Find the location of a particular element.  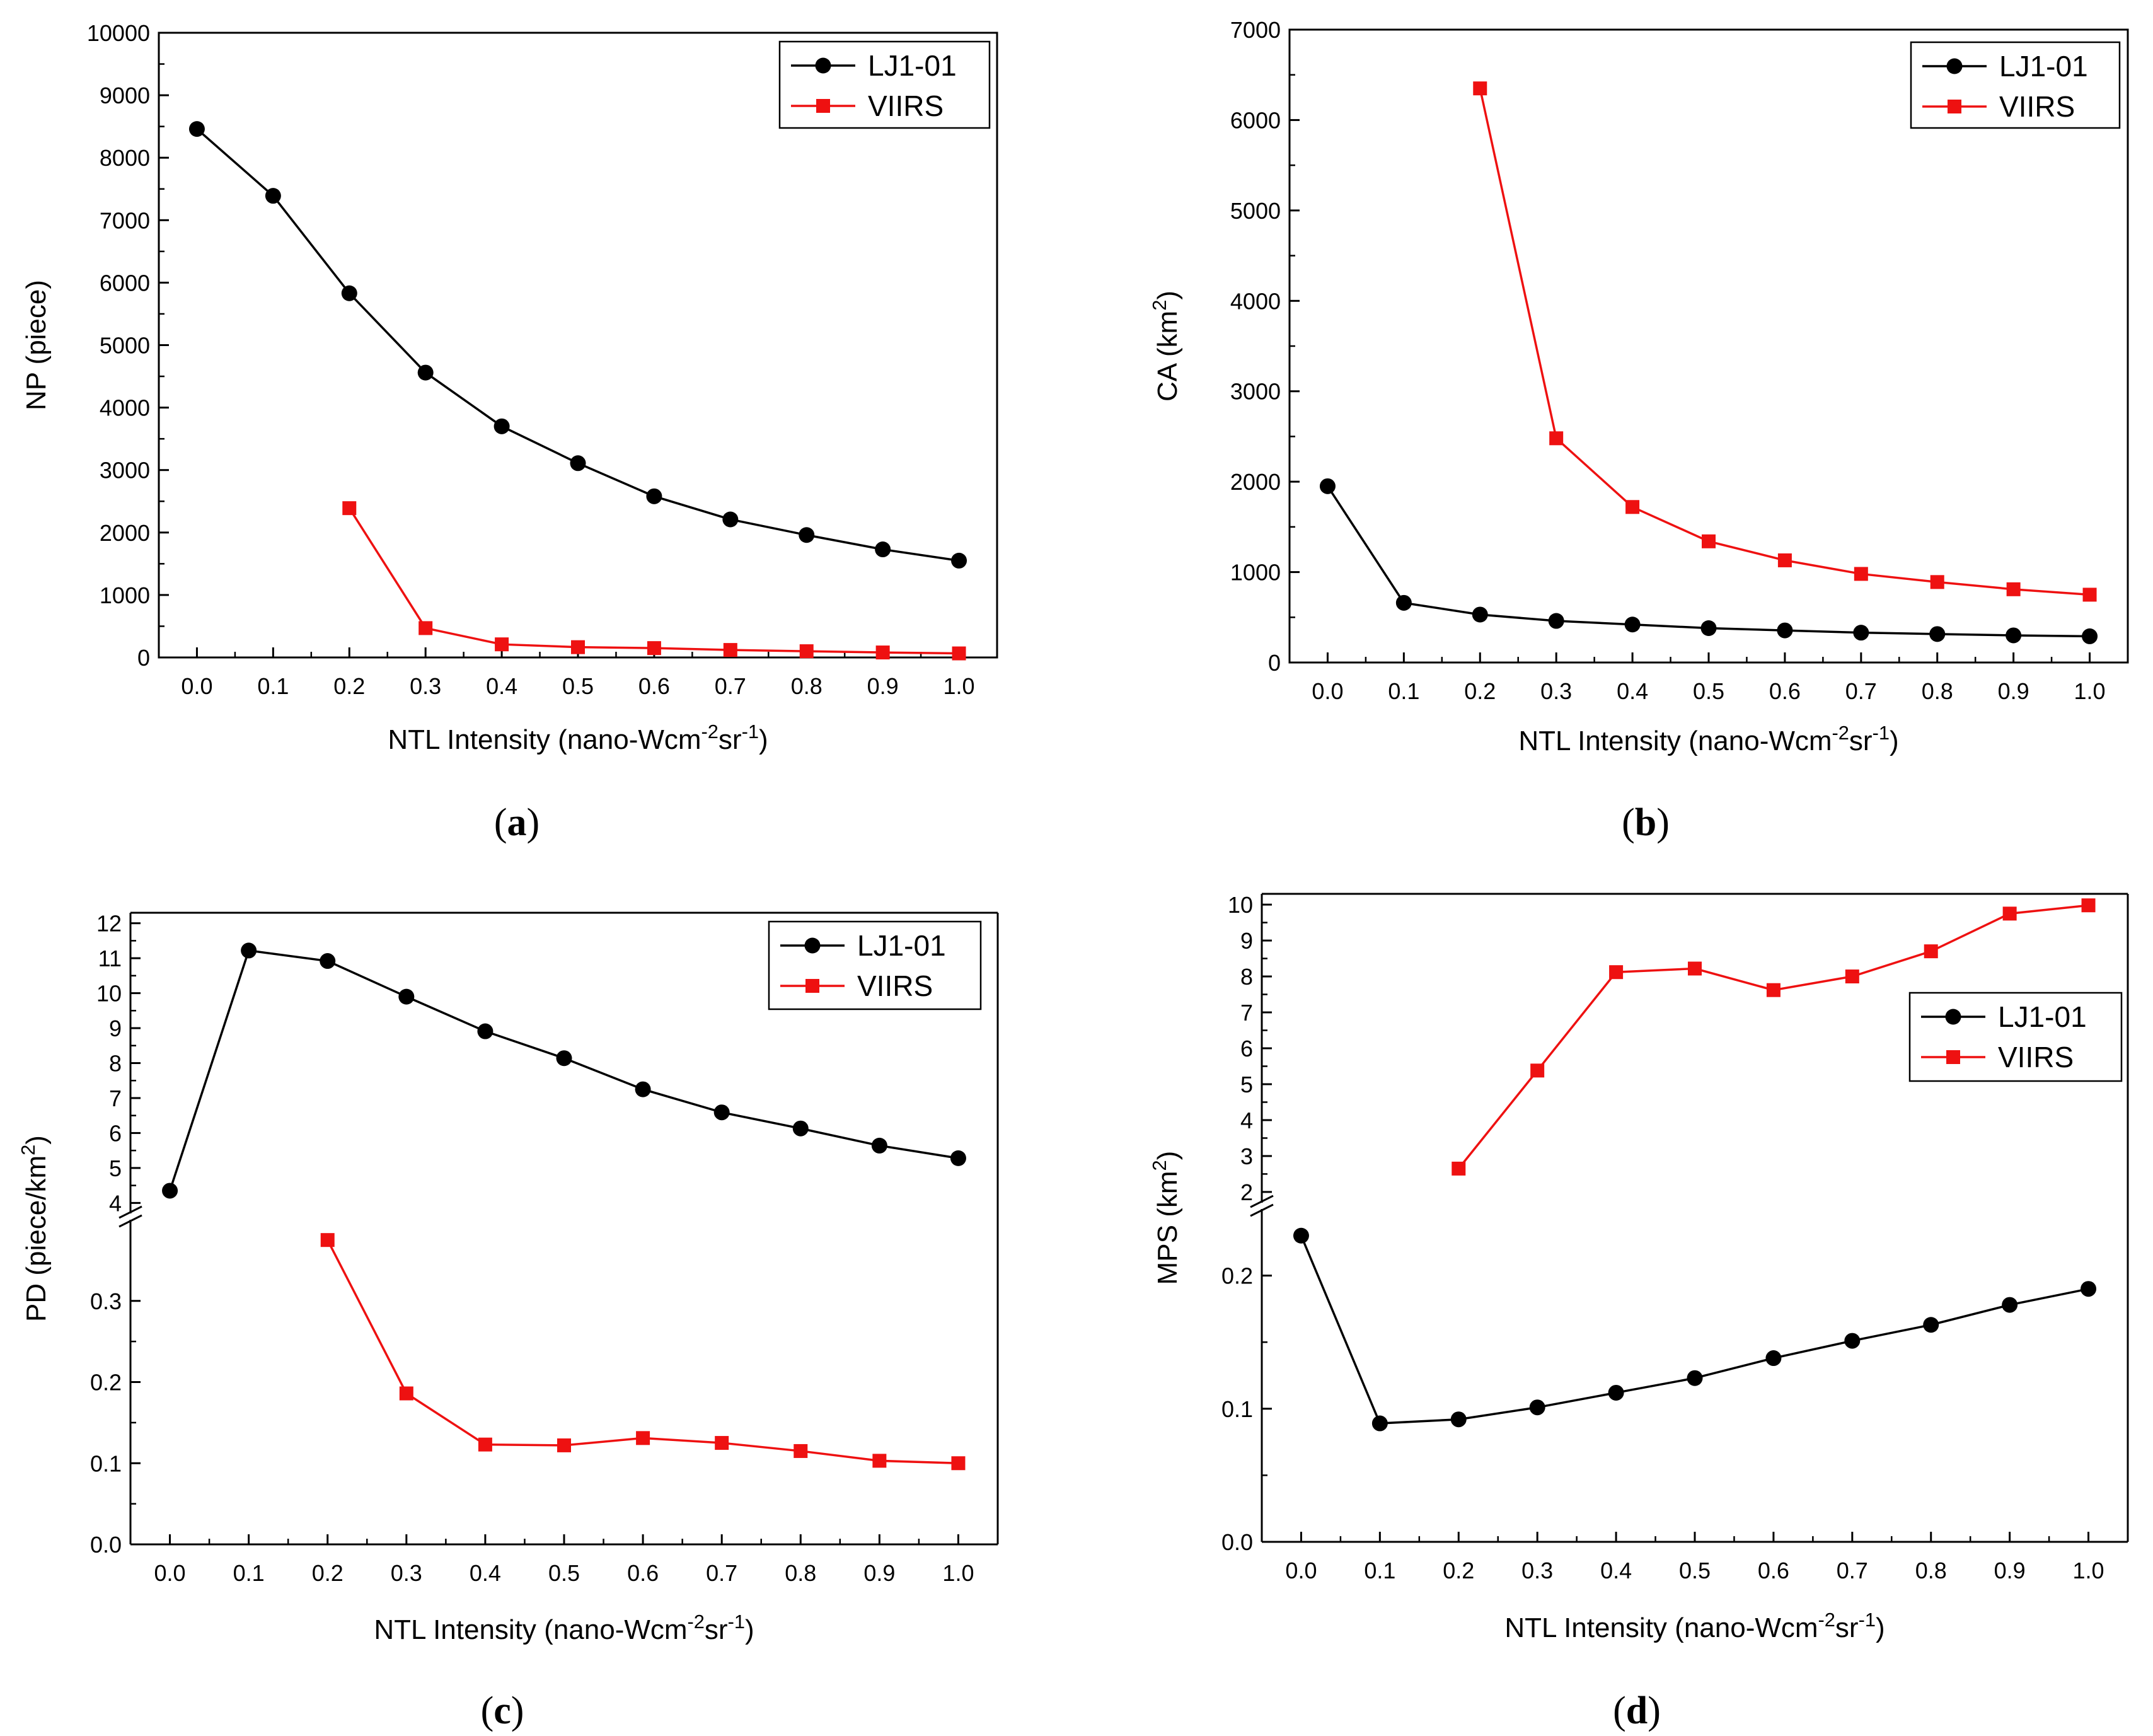

x-tick-label: 0.2 is located at coordinates (1458, 1570).